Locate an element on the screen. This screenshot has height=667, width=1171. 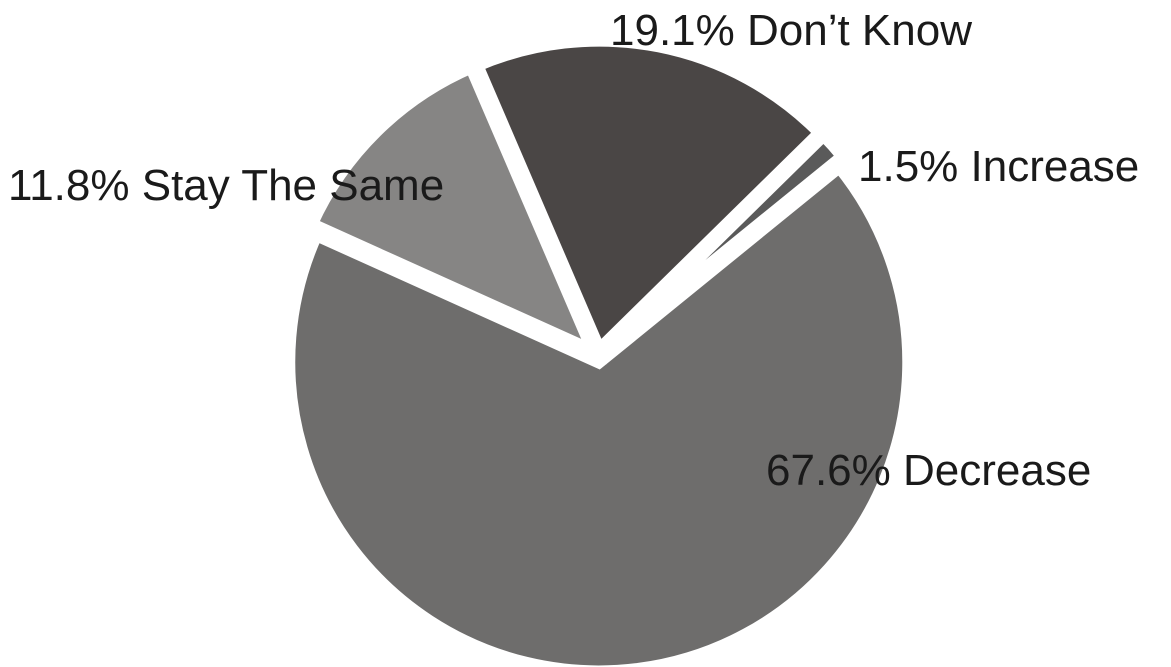
slice-label-stay-the-same: 11.8% Stay The Same is located at coordinates (226, 185).